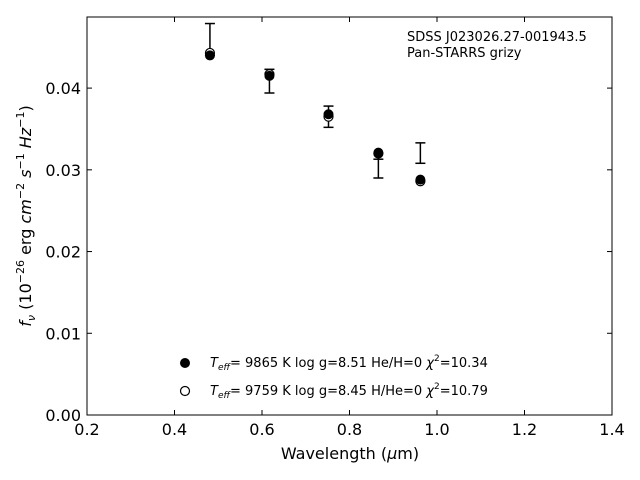 The height and width of the screenshot is (480, 640). I want to click on x-tick-label: 1.4, so click(611, 429).